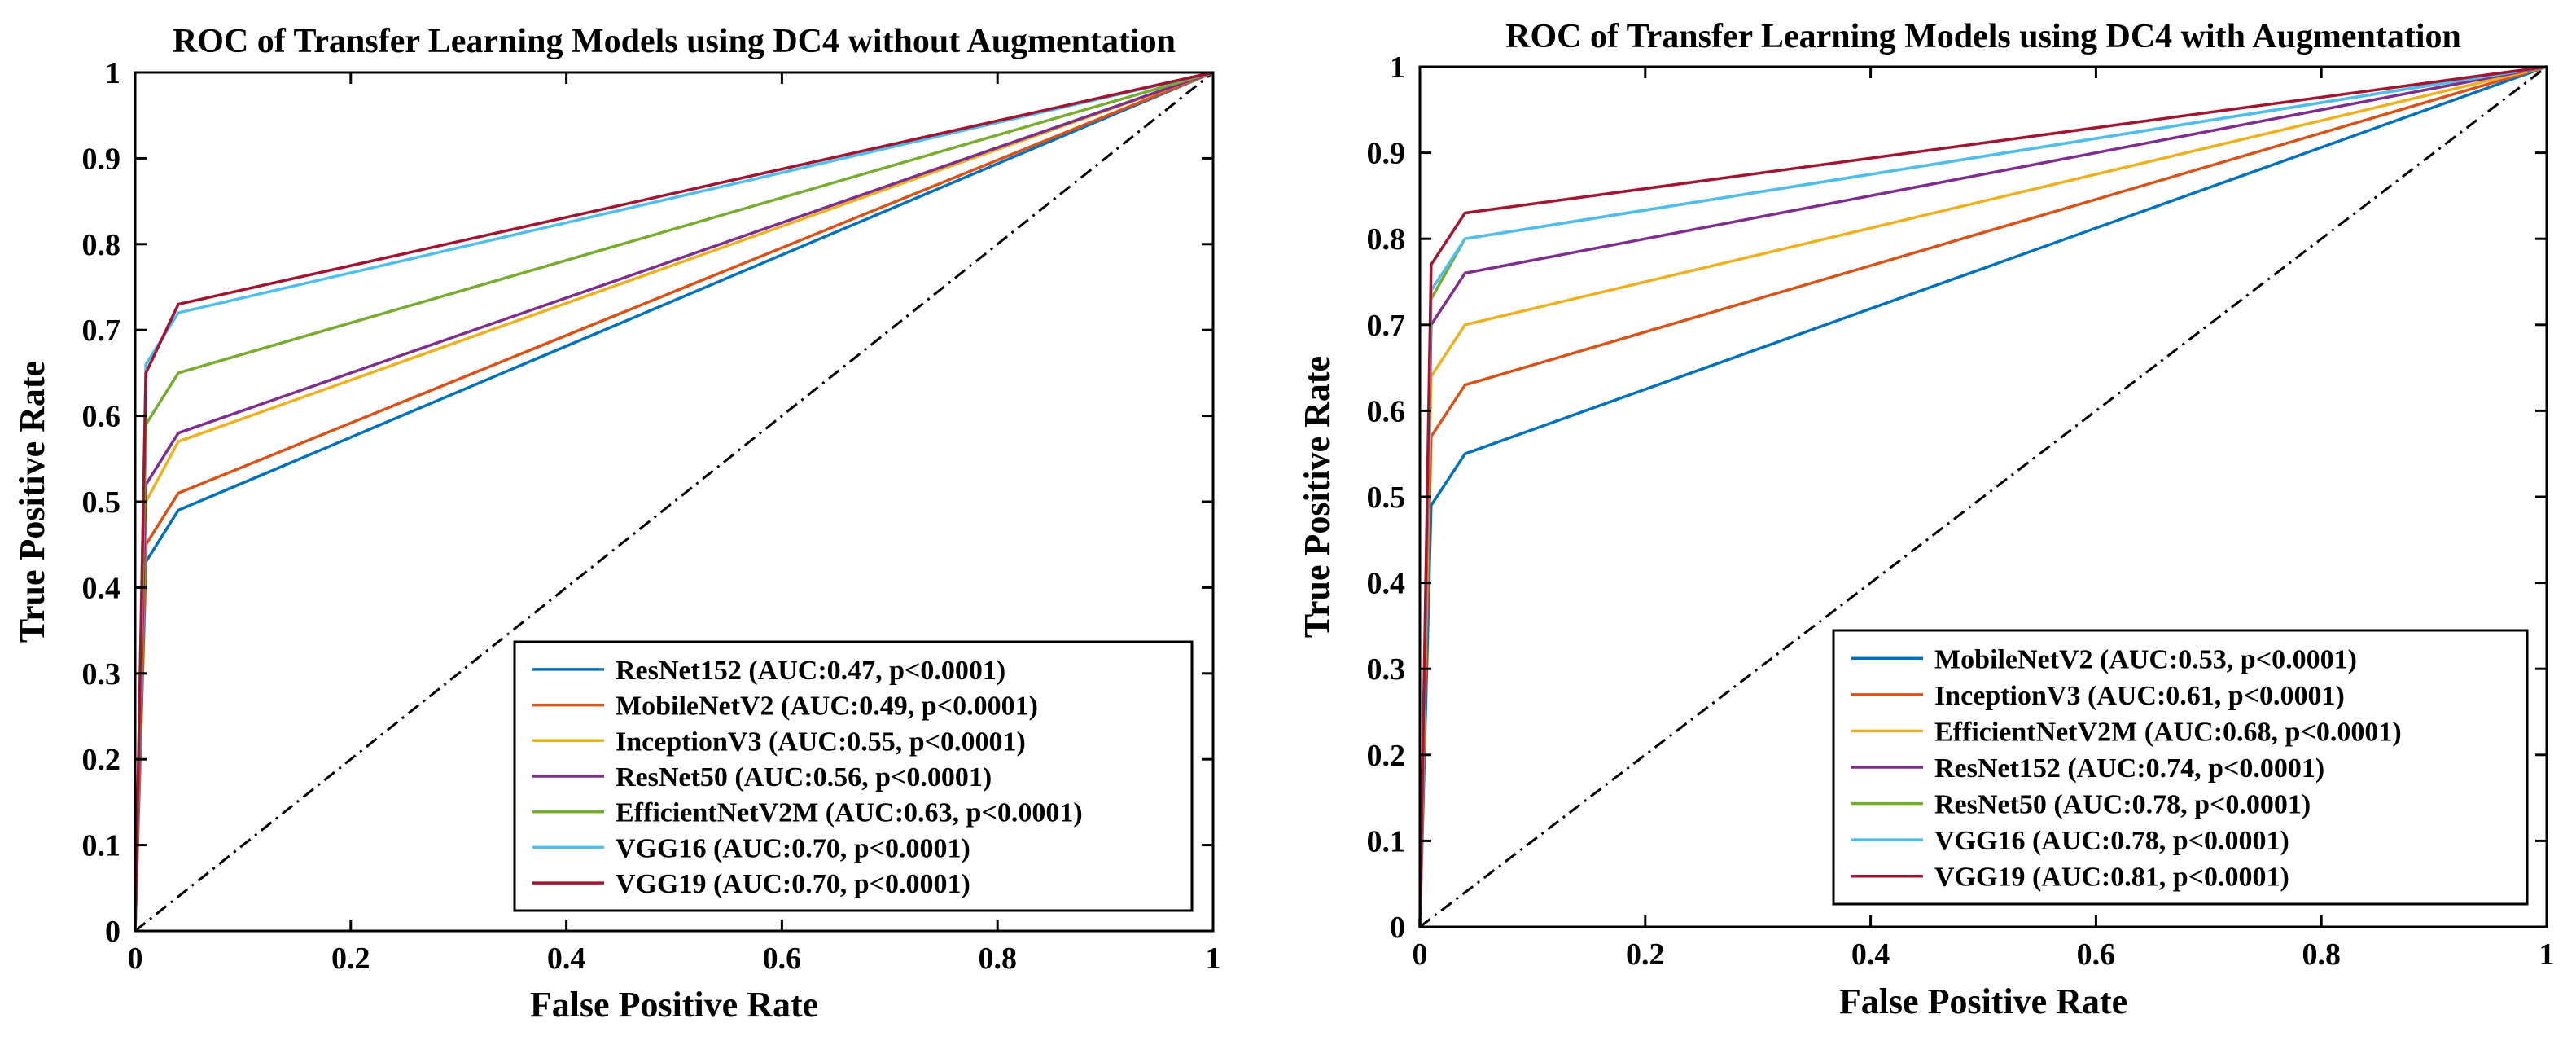  Describe the element at coordinates (2145, 659) in the screenshot. I see `legend-label-mobilenetv2: MobileNetV2 (AUC:0.53, p<0.0001)` at that location.